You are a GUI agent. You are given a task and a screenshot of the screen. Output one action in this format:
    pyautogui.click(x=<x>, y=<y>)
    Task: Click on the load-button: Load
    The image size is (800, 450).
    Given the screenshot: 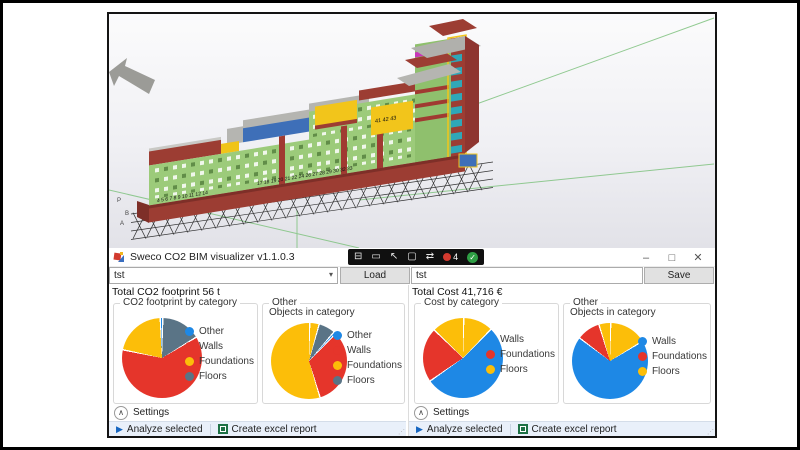 What is the action you would take?
    pyautogui.click(x=375, y=275)
    